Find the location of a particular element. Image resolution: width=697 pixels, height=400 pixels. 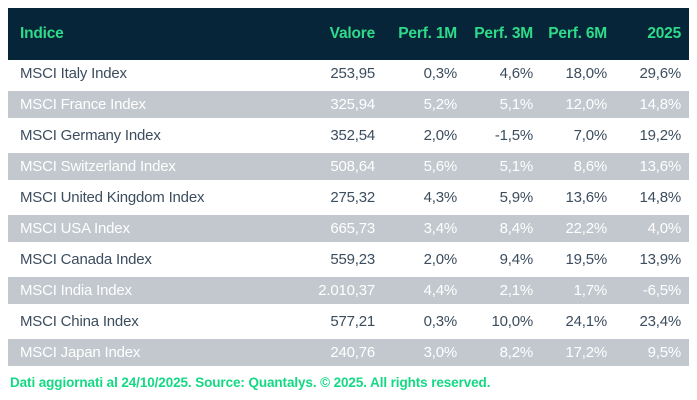

perf-3m-cell: 8,4% is located at coordinates (503, 229).